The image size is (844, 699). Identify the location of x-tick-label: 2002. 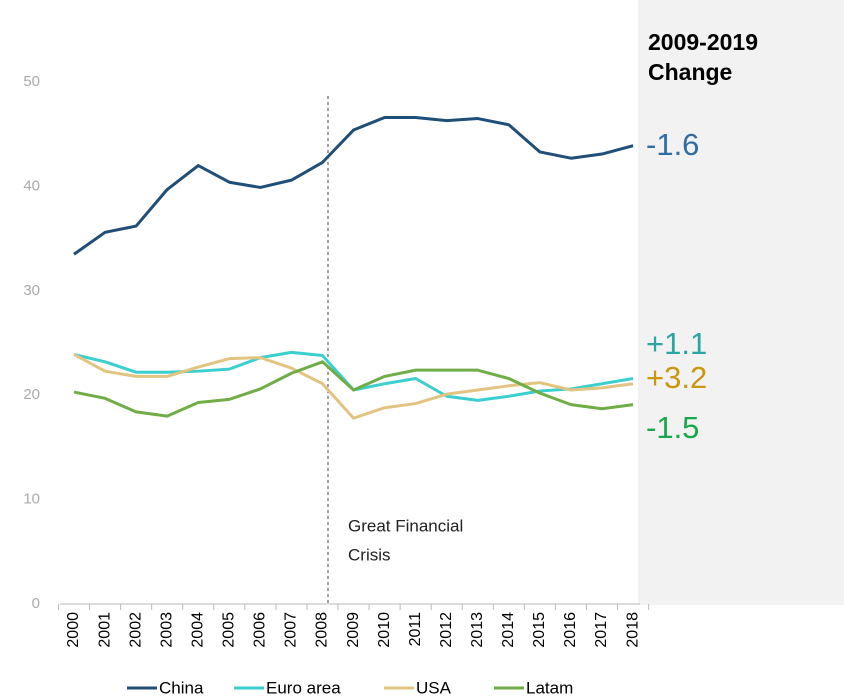
(135, 630).